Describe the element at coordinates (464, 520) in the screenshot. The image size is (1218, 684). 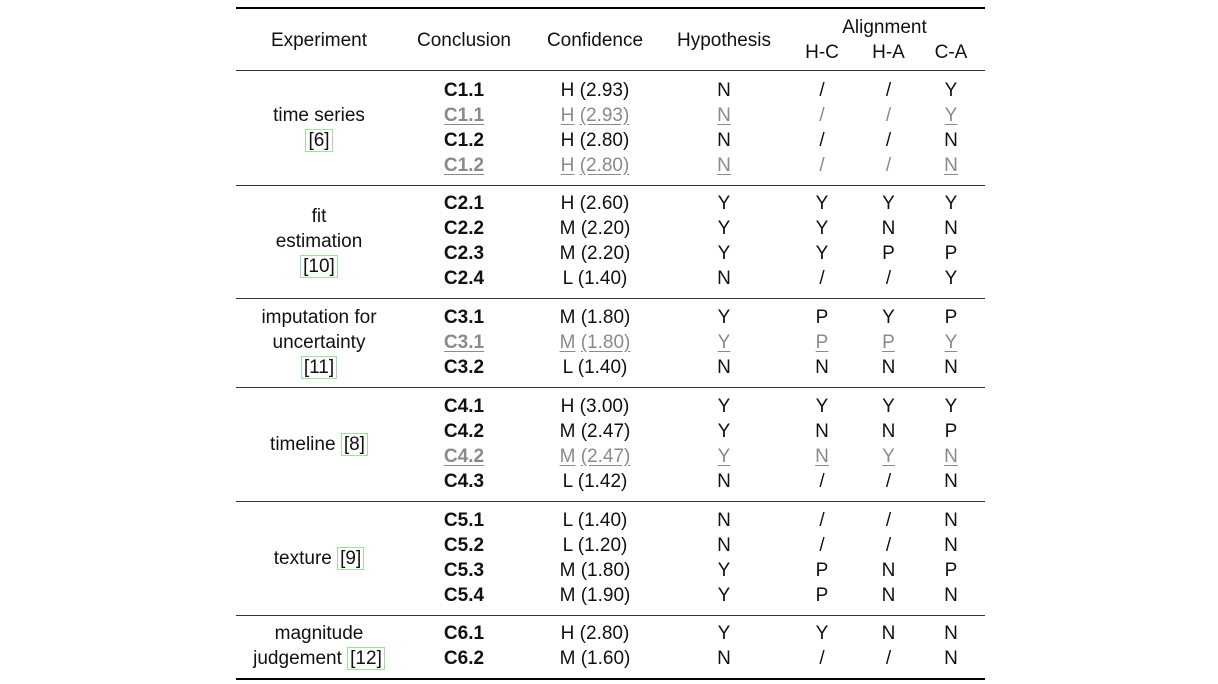
I see `cell-c: C5.1` at that location.